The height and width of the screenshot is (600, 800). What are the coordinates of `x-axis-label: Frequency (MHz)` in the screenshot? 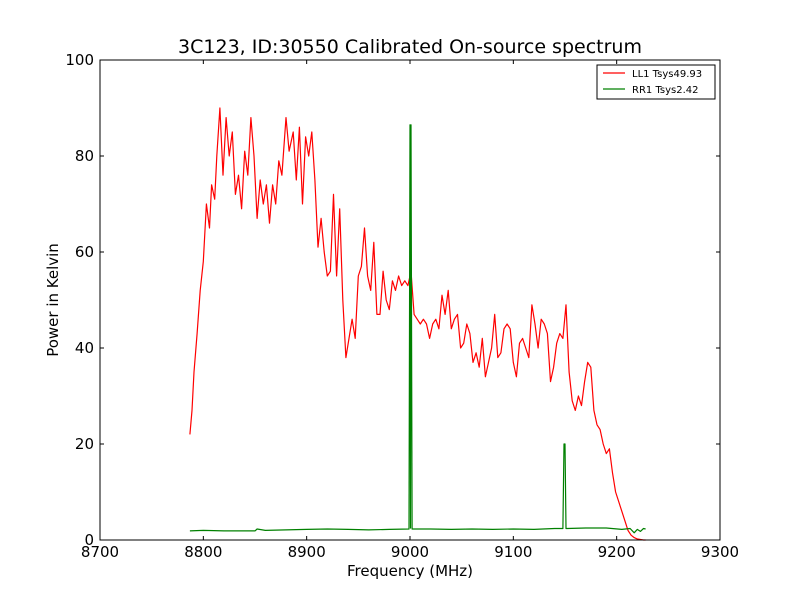 It's located at (410, 571).